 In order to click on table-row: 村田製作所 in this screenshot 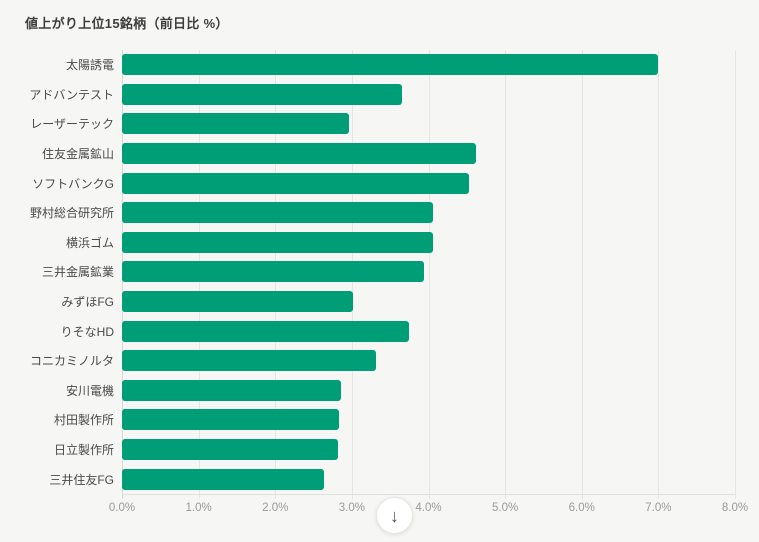, I will do `click(367, 420)`.